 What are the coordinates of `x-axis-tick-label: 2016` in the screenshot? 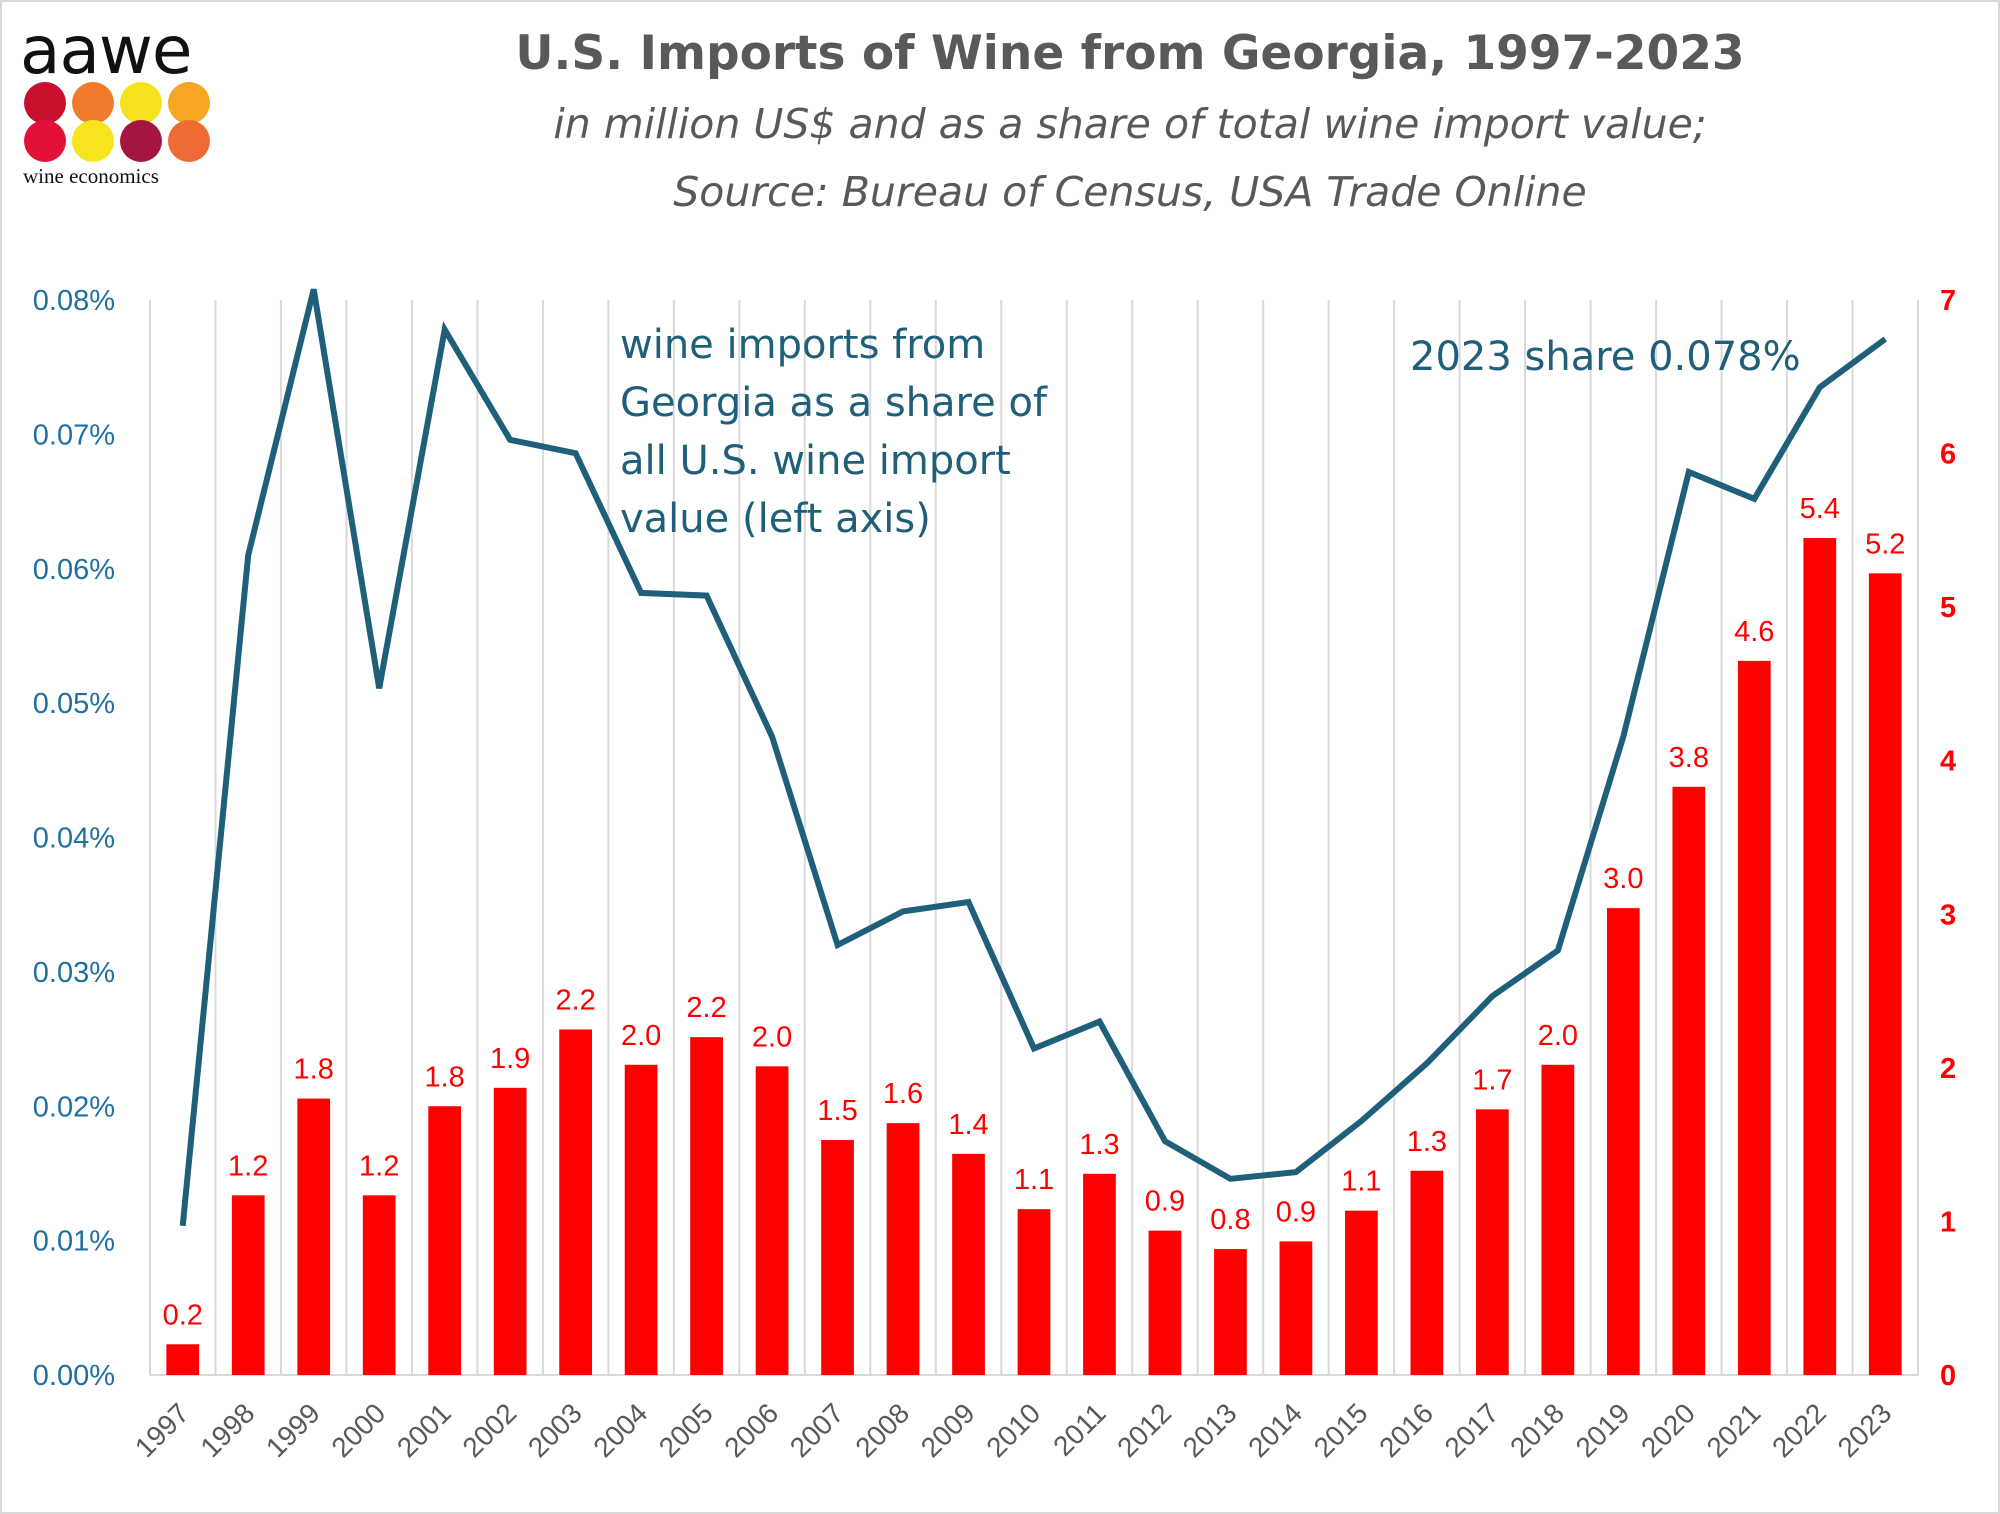 It's located at (1406, 1430).